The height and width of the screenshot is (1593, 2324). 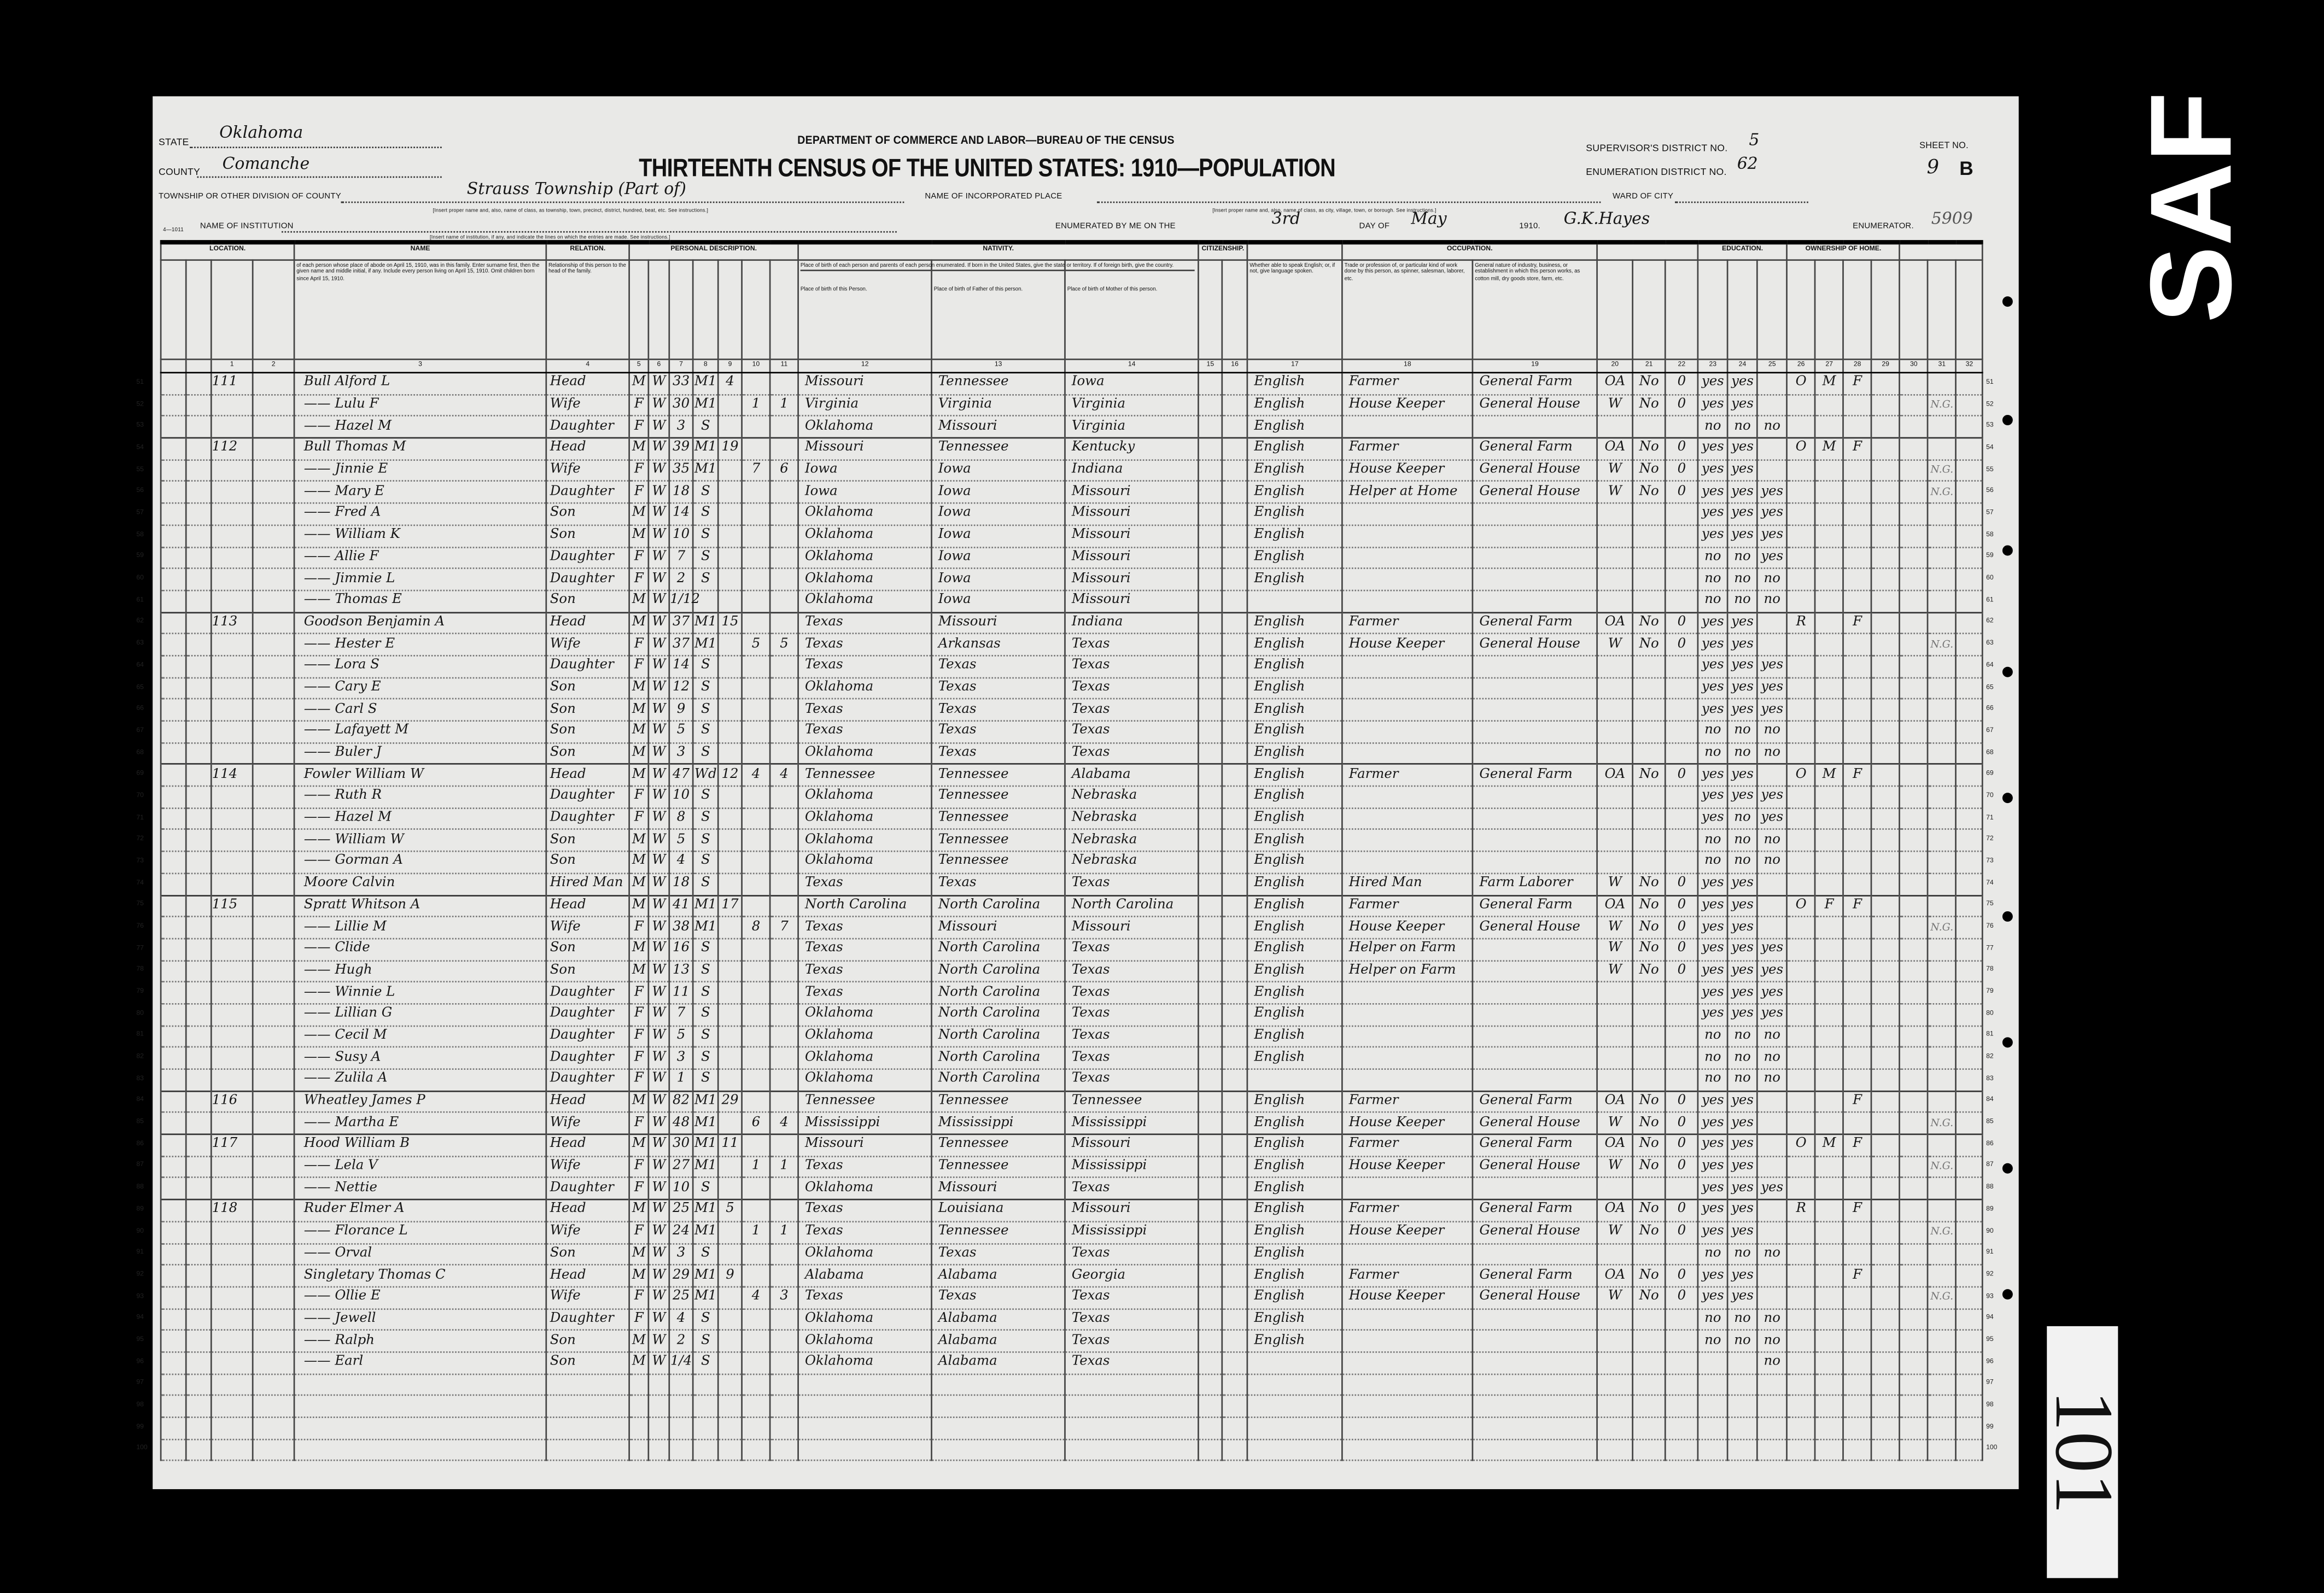 I want to click on cell-ms, so click(x=705, y=1428).